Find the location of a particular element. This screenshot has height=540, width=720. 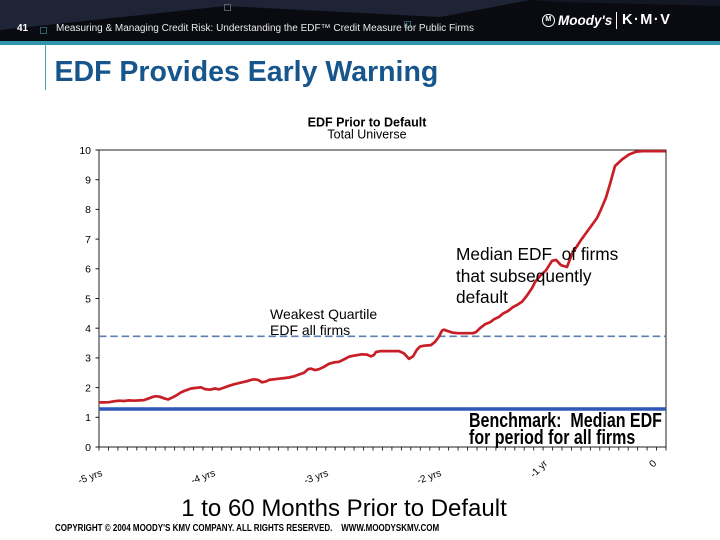

svg-text: 5 is located at coordinates (88, 299).